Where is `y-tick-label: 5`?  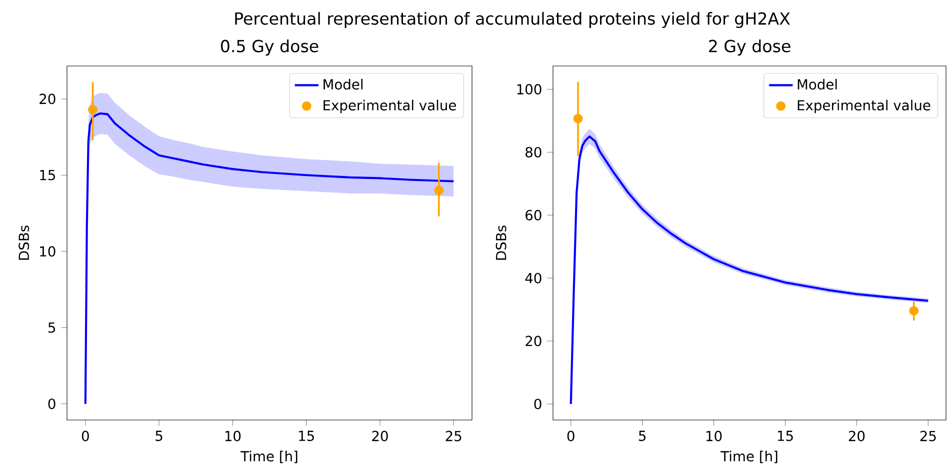 y-tick-label: 5 is located at coordinates (51, 327).